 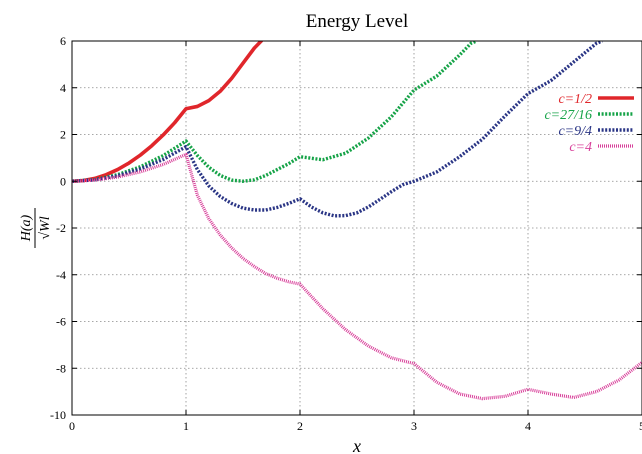 I want to click on y-axis-label: H(a) √Wl, so click(x=36, y=228).